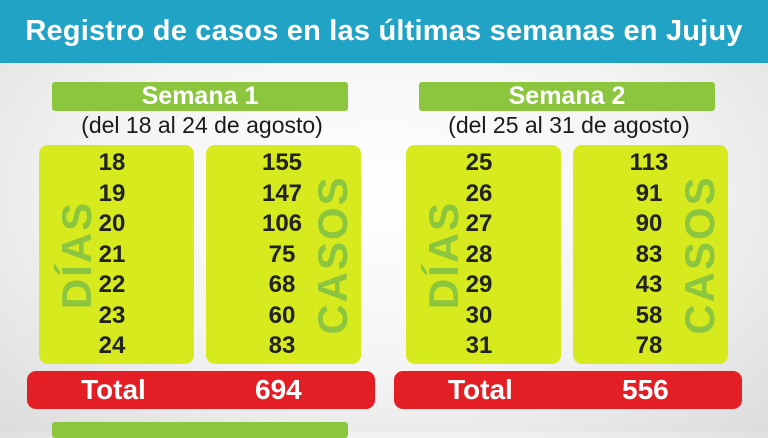 Image resolution: width=768 pixels, height=438 pixels. Describe the element at coordinates (649, 223) in the screenshot. I see `case-value: 90` at that location.